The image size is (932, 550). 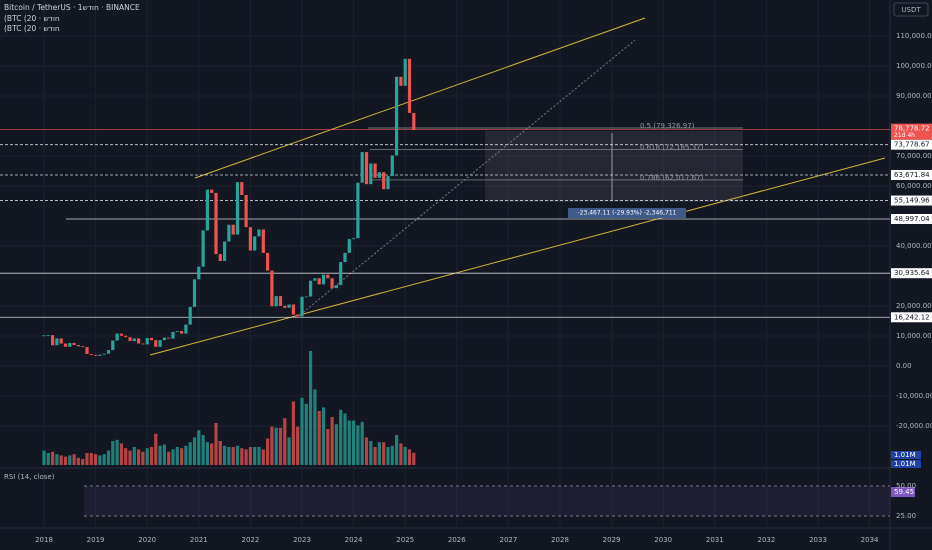 I want to click on symbol: Bitcoin / TetherUS · 1חודש · BINANCE, so click(x=72, y=7).